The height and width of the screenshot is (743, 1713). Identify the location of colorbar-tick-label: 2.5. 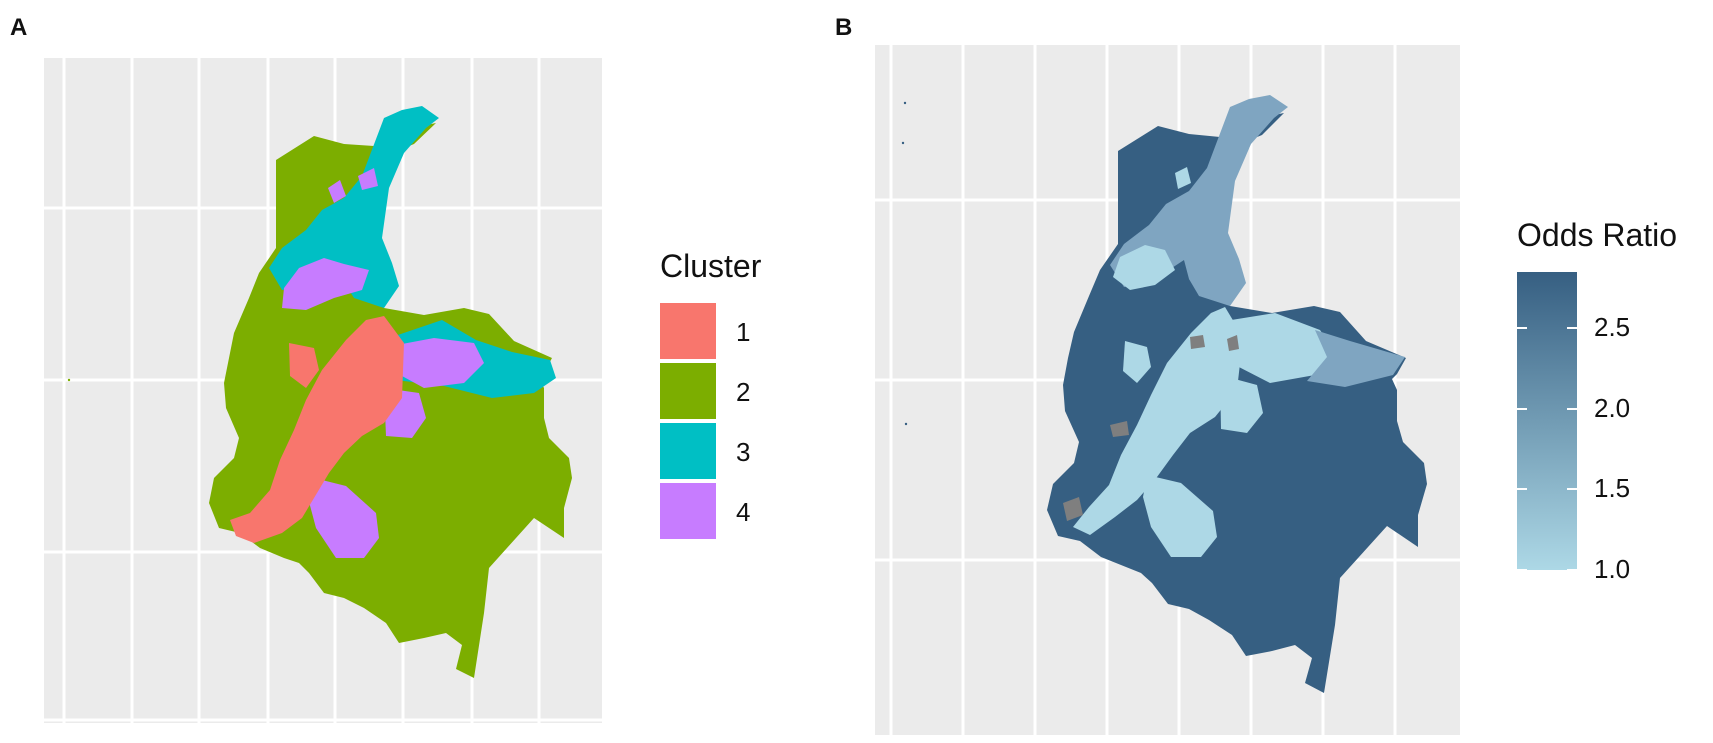
(1612, 327).